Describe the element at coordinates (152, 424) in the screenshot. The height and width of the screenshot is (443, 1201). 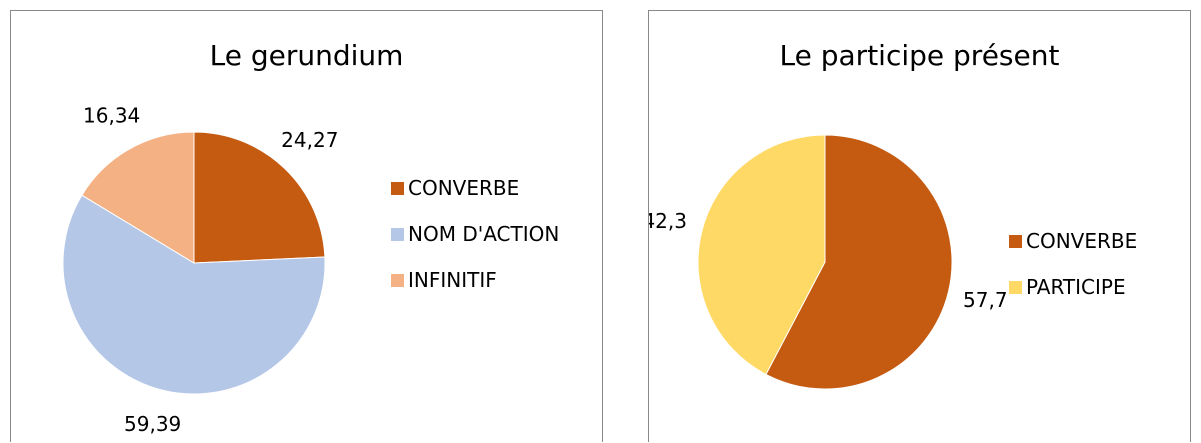
I see `data-label: 59,39` at that location.